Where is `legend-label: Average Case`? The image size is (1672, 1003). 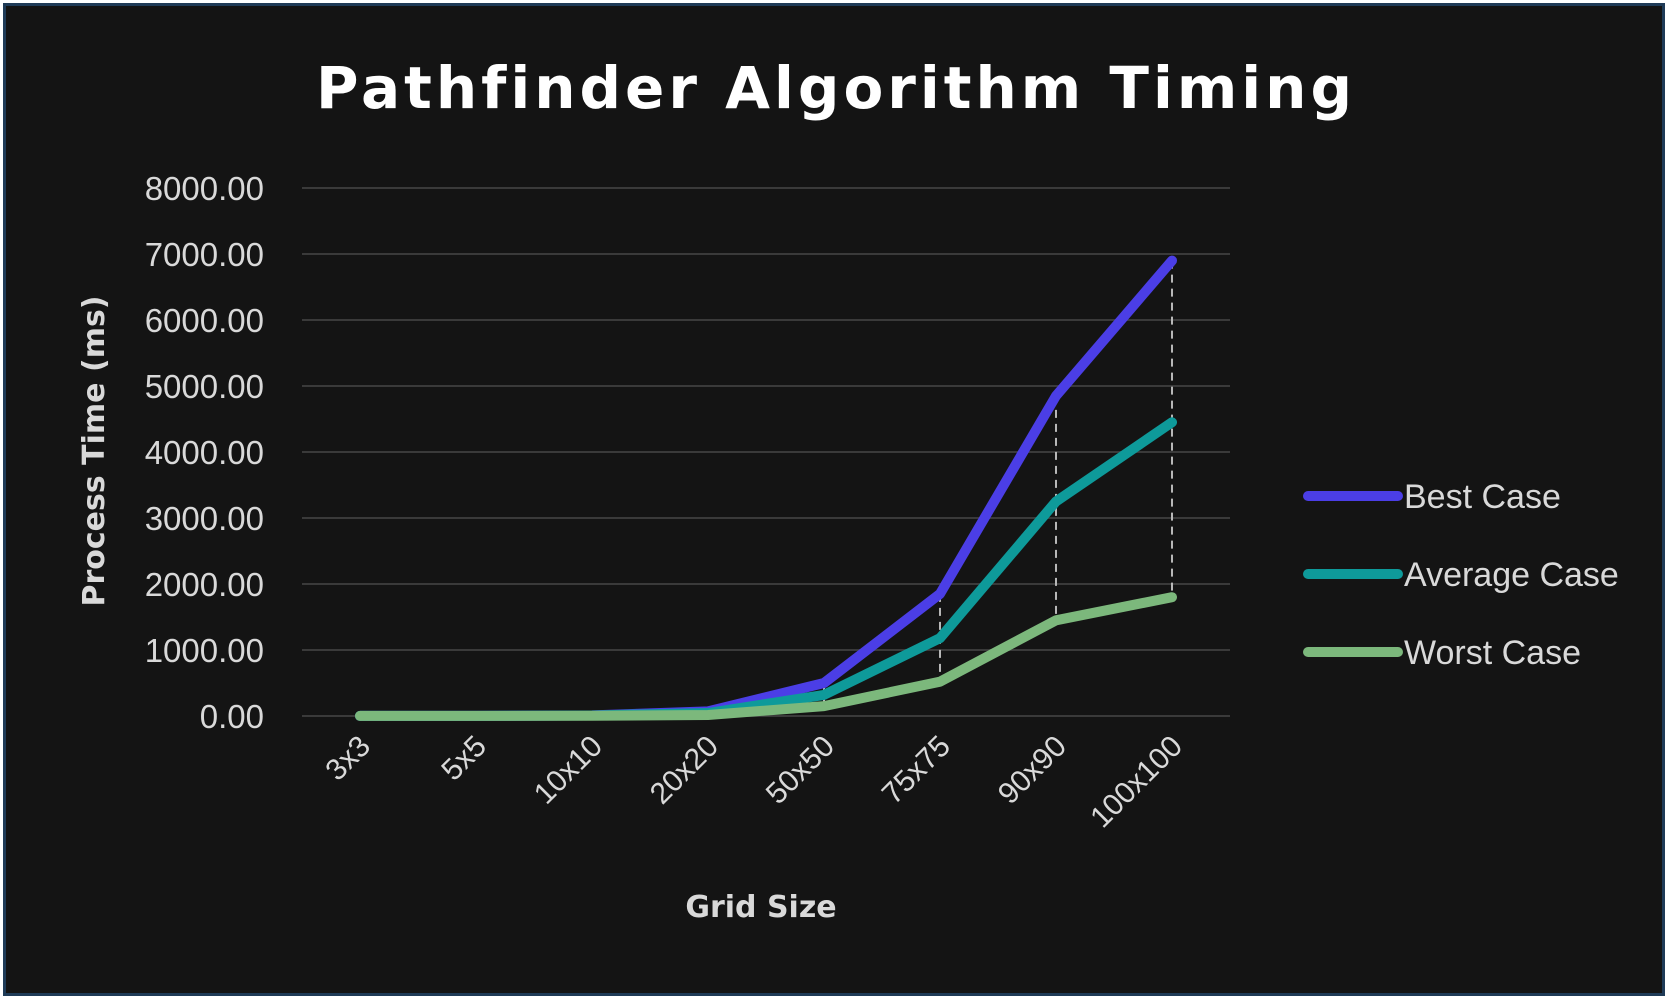 legend-label: Average Case is located at coordinates (1511, 575).